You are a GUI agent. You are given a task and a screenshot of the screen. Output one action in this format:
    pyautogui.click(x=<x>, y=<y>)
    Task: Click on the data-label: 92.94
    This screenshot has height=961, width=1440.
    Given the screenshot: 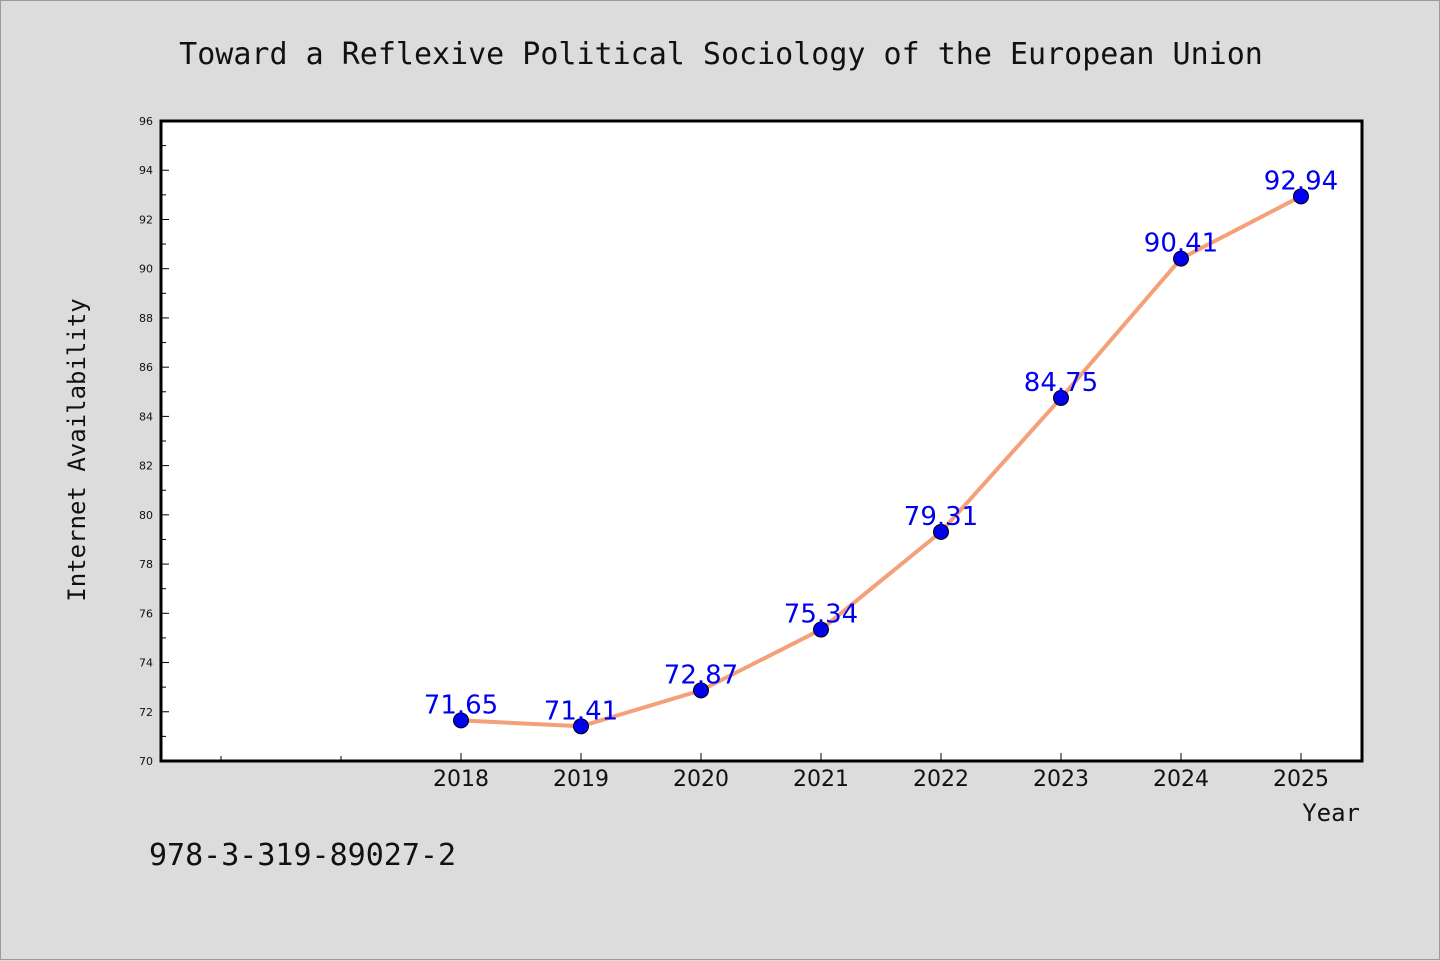 What is the action you would take?
    pyautogui.click(x=1301, y=181)
    